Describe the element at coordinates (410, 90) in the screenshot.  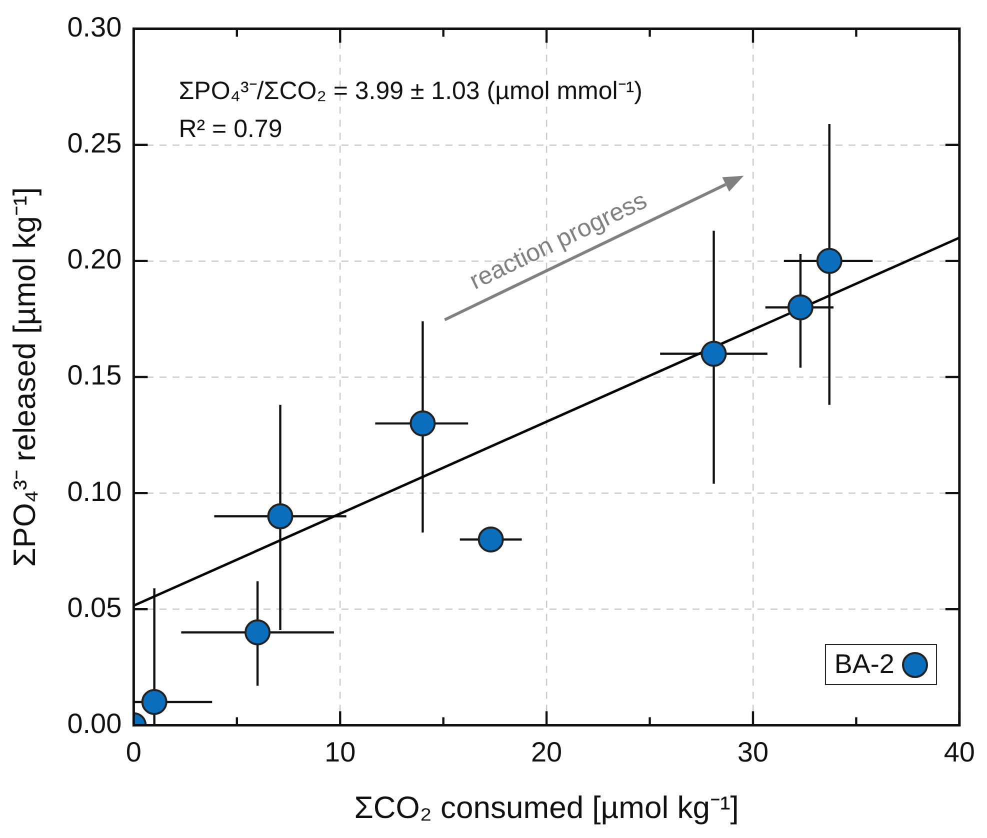
I see `annotation: ΣPO₄³⁻/ΣCO₂ = 3.99 ± 1.03 (µmol mmol⁻¹)` at that location.